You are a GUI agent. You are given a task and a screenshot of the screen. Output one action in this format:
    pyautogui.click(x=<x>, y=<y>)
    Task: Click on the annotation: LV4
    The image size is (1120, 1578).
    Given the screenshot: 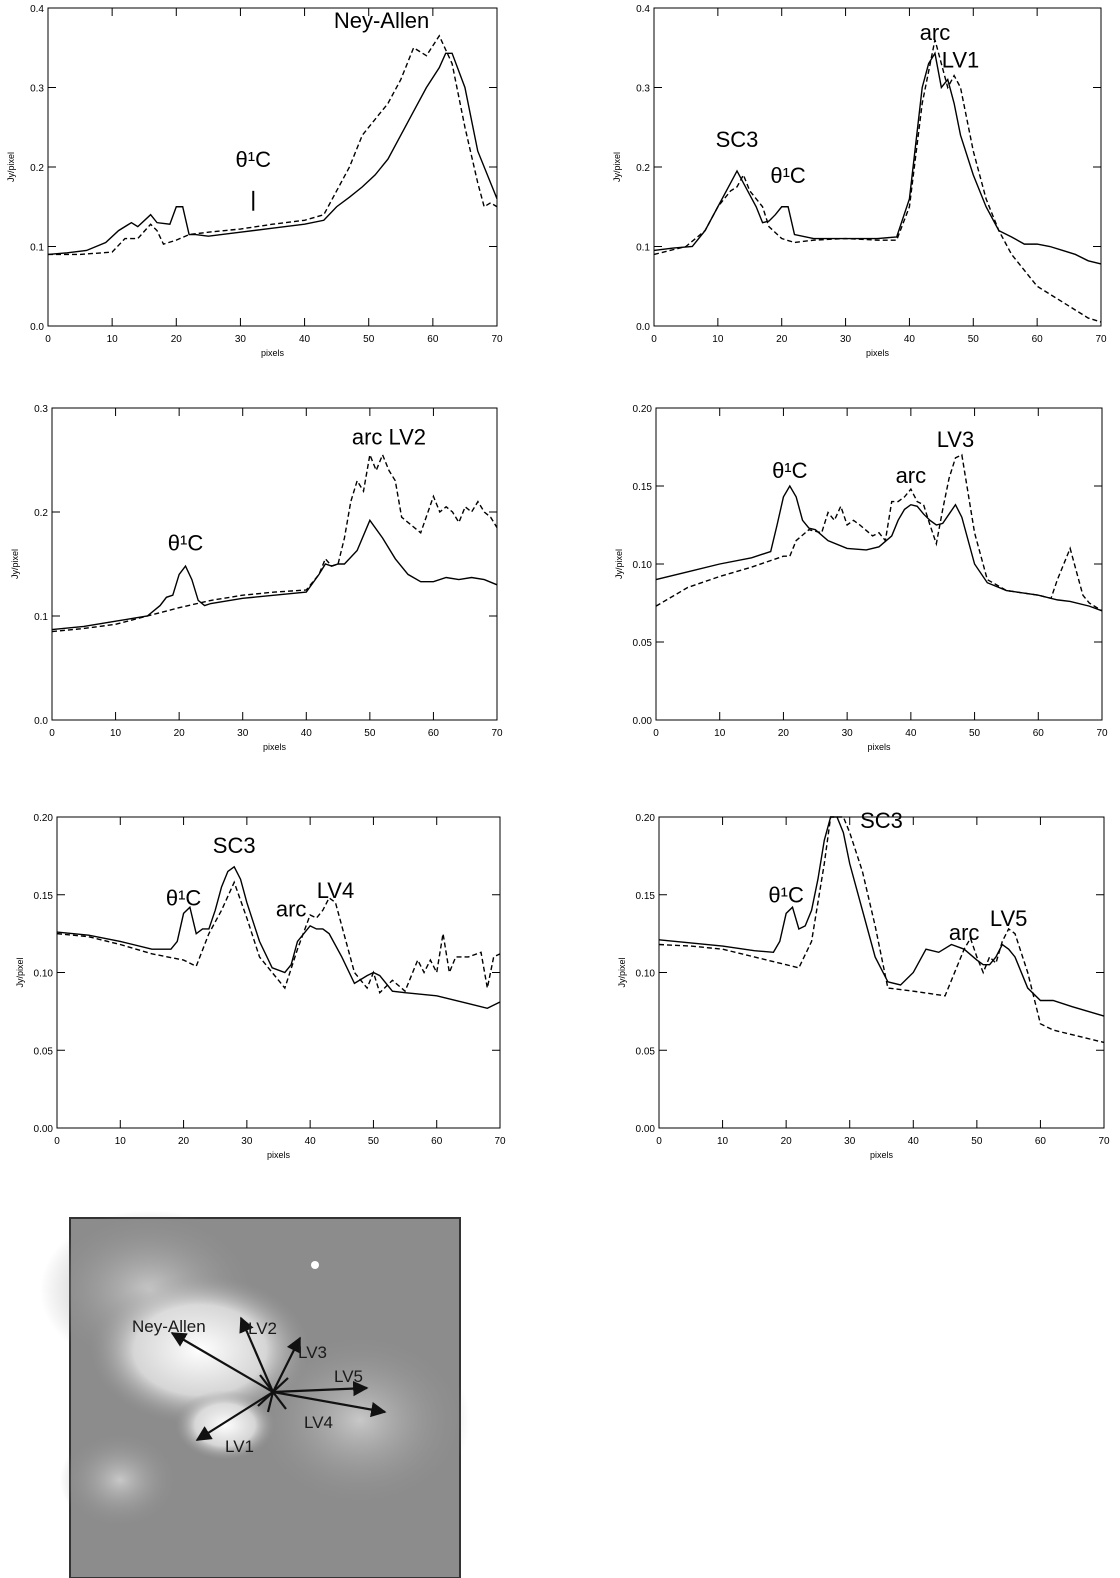 What is the action you would take?
    pyautogui.click(x=336, y=890)
    